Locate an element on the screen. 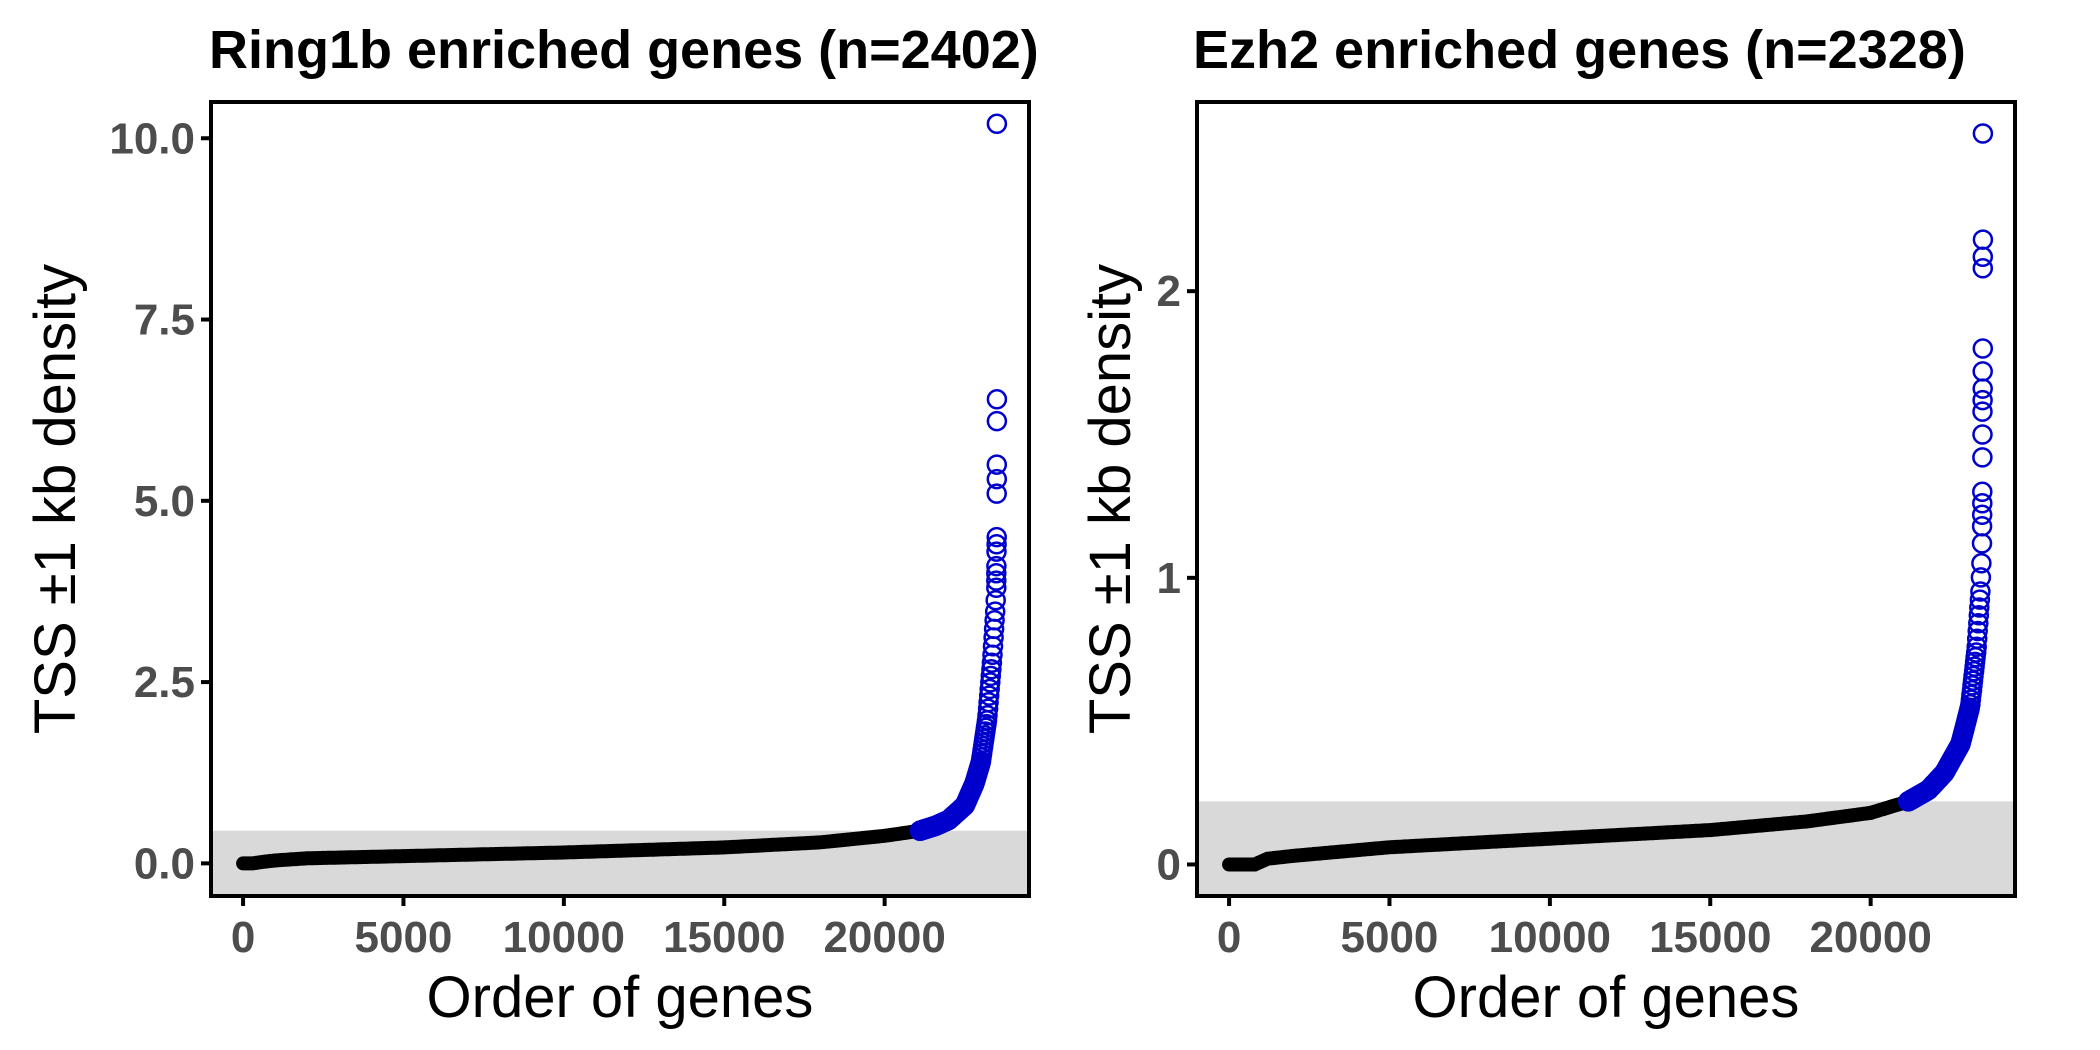 This screenshot has height=1050, width=2100. y-axis: 0.0 2.5 5.0 7.5 10.0 is located at coordinates (160, 501).